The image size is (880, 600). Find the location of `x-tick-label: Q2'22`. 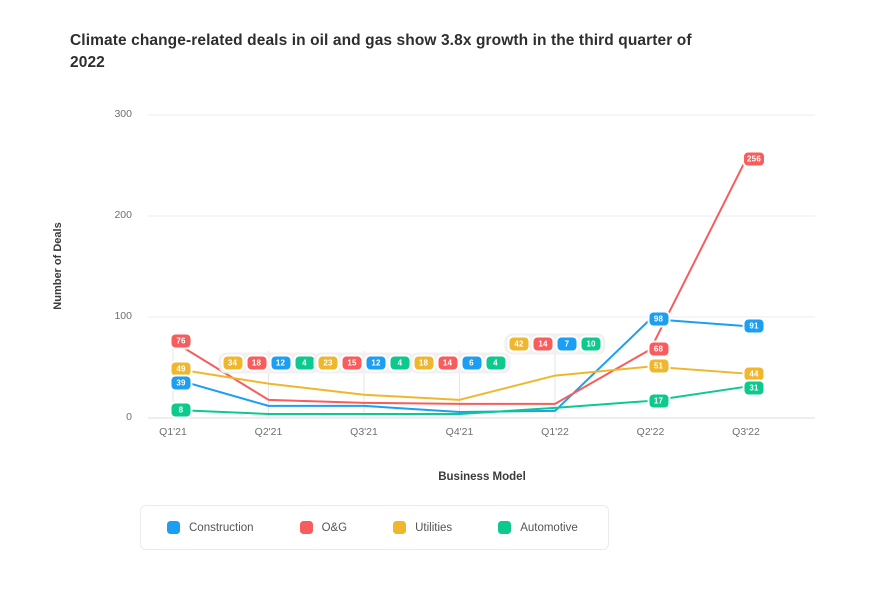

x-tick-label: Q2'22 is located at coordinates (650, 432).